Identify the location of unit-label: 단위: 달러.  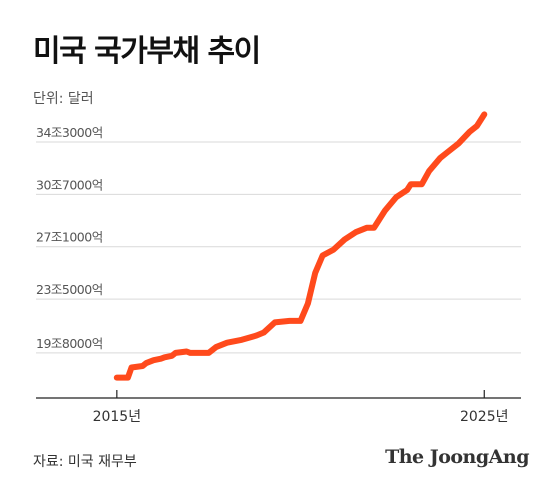
(63, 99).